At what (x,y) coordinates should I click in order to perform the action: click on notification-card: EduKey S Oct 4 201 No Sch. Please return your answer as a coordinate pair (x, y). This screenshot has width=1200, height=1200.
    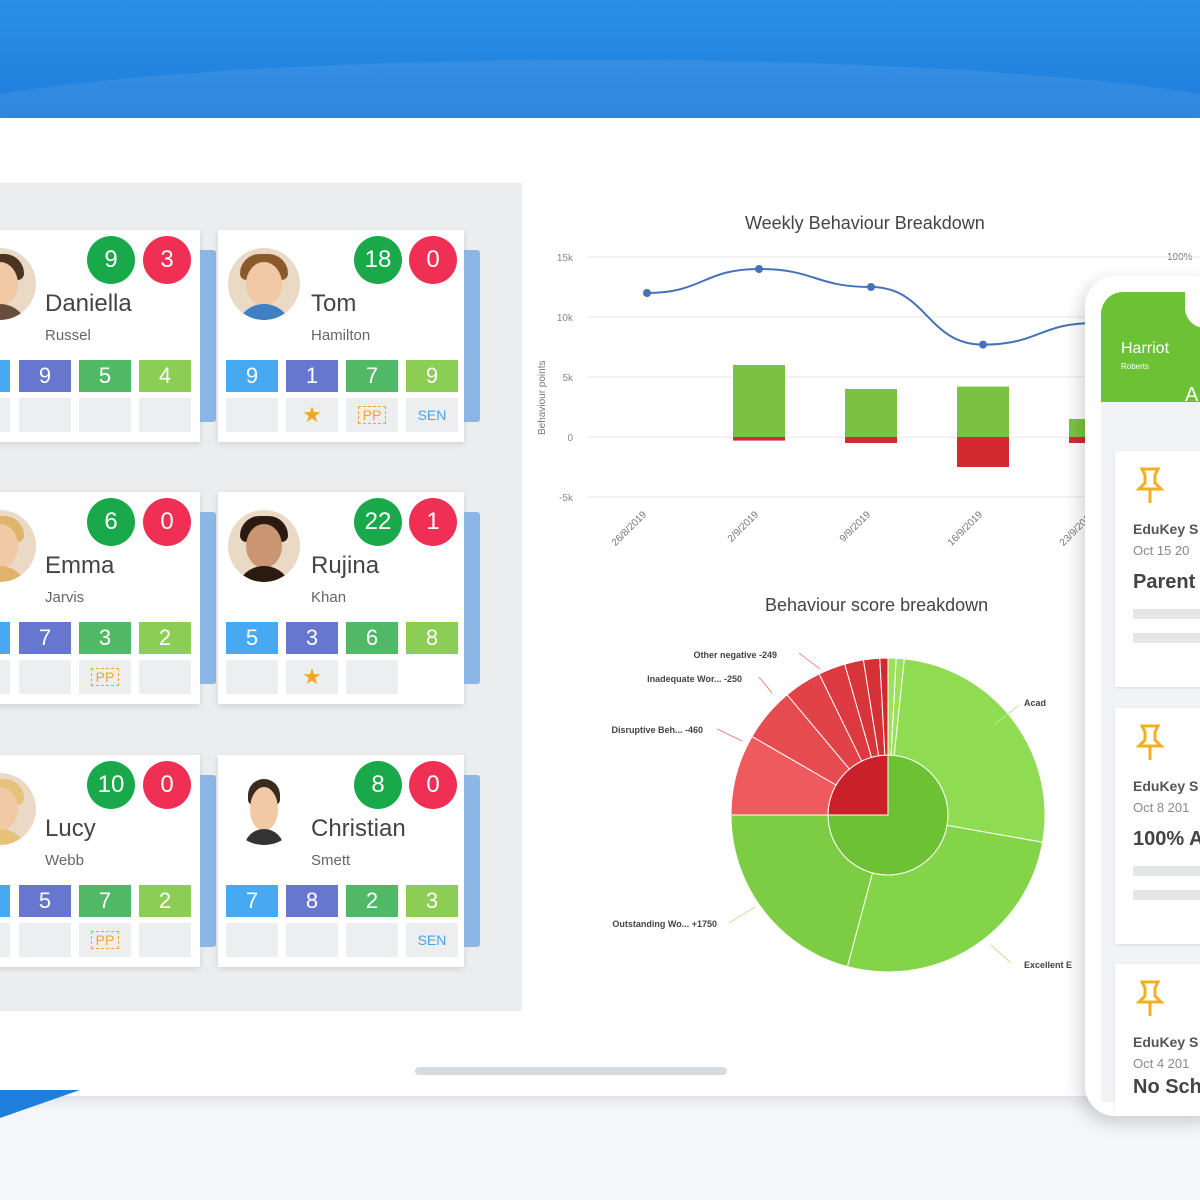
    Looking at the image, I should click on (1157, 1040).